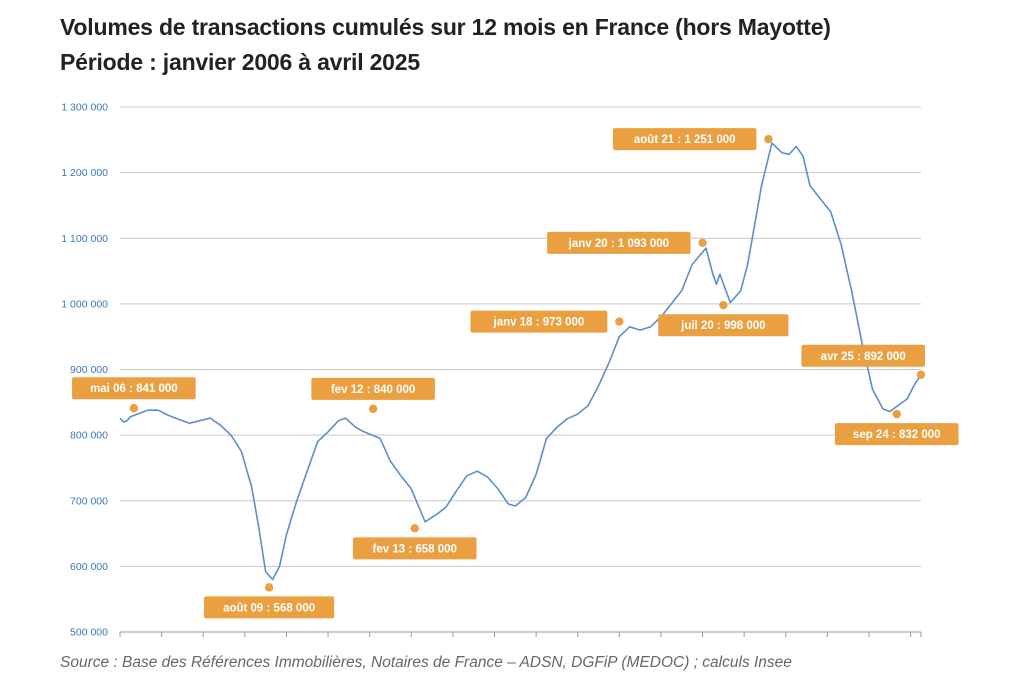  Describe the element at coordinates (84, 173) in the screenshot. I see `y-tick-label: 1 200 000` at that location.